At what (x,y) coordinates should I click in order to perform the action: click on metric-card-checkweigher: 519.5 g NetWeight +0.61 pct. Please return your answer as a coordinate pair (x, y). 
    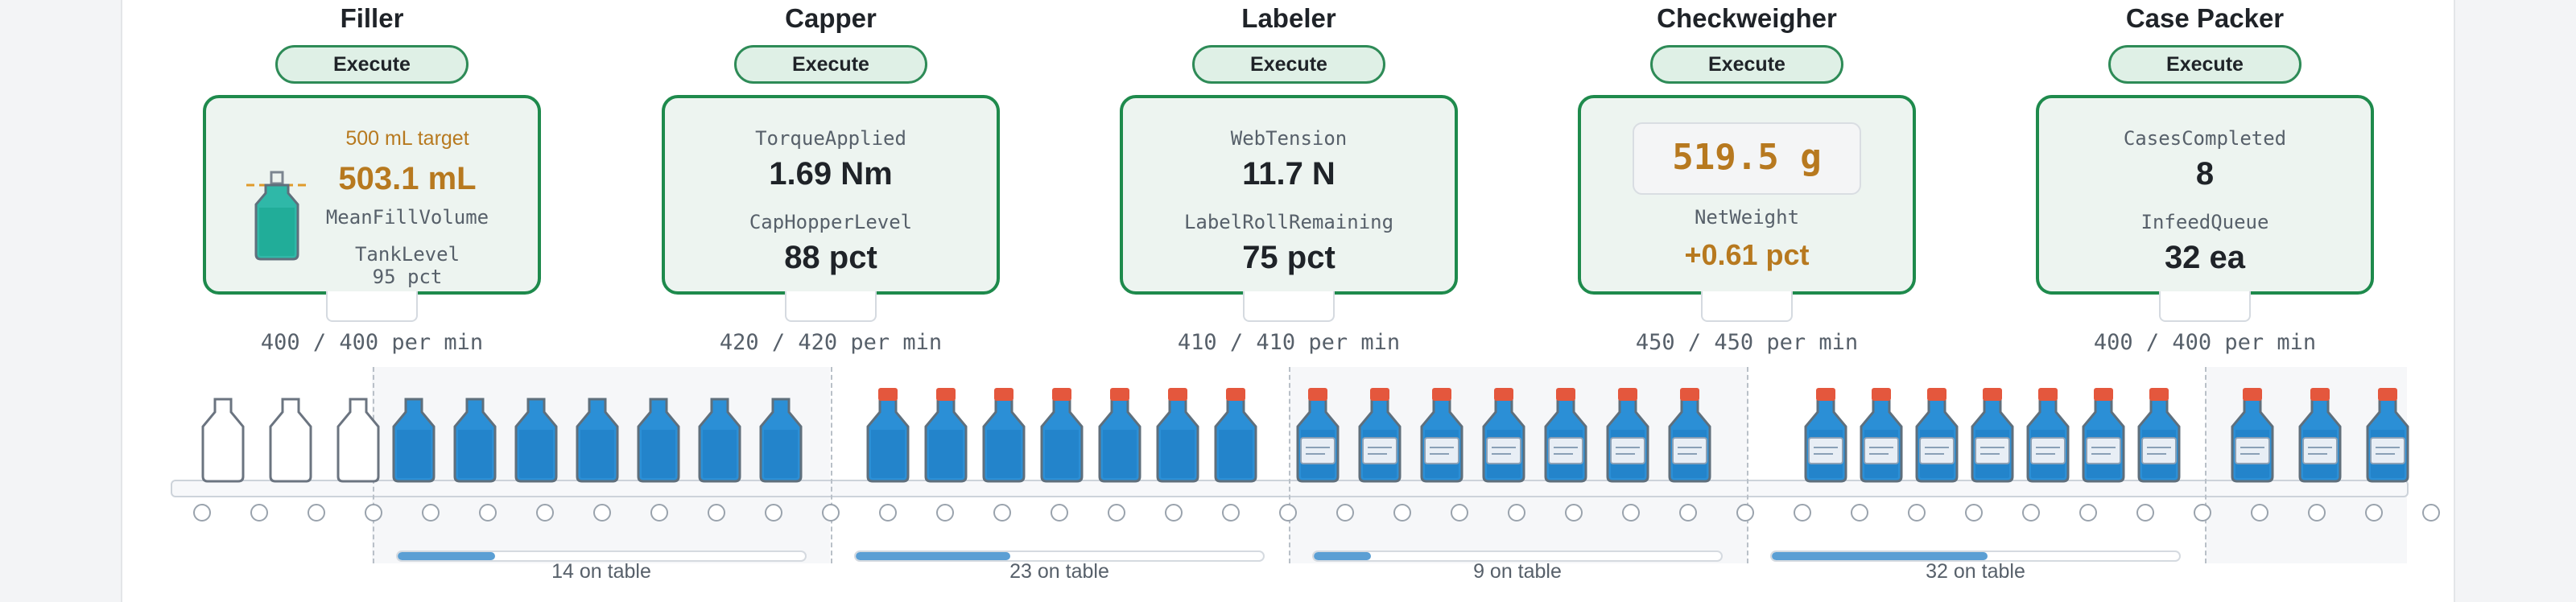
    Looking at the image, I should click on (1747, 195).